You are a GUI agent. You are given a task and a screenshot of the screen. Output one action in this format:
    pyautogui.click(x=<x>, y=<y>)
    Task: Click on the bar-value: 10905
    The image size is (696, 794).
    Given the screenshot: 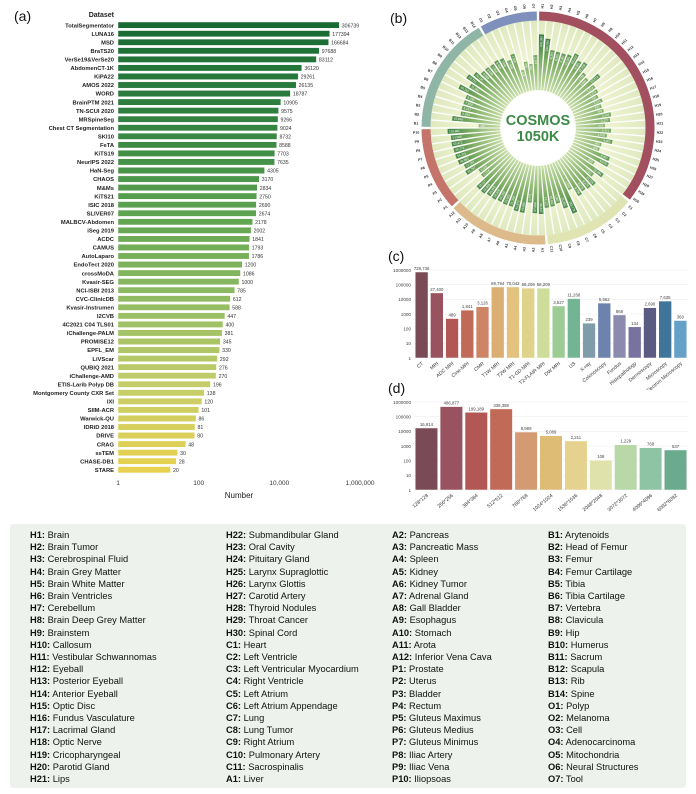 What is the action you would take?
    pyautogui.click(x=290, y=103)
    